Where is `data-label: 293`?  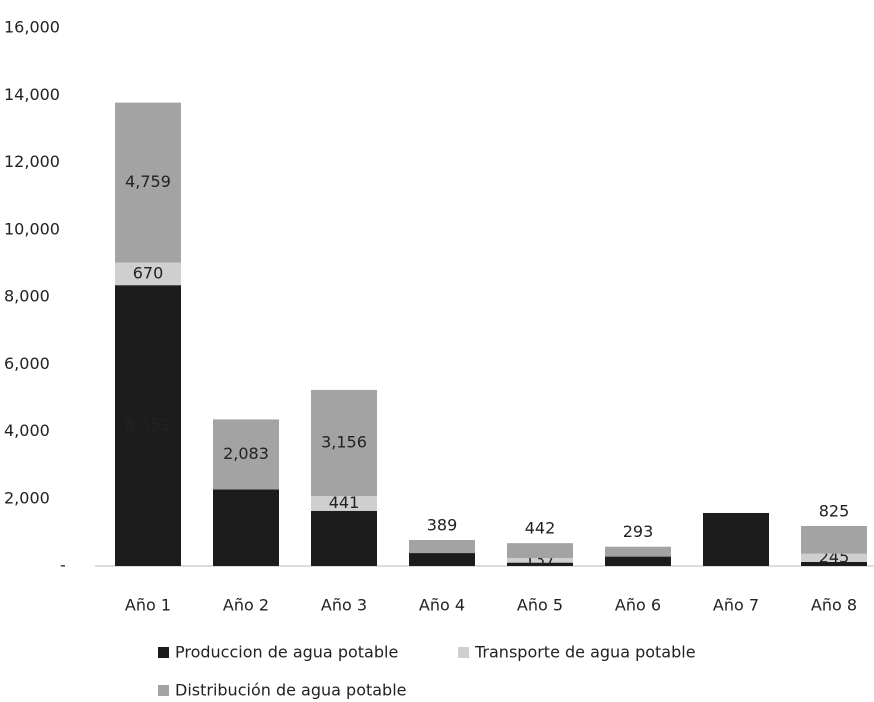 data-label: 293 is located at coordinates (638, 531).